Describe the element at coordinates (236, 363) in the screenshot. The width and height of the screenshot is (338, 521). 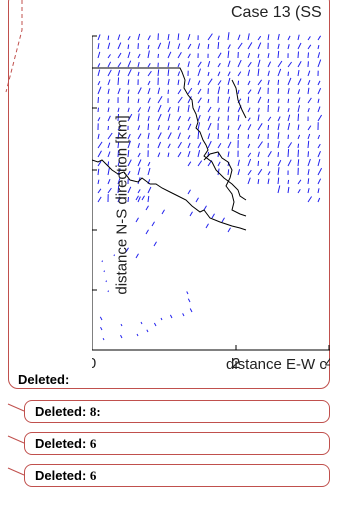
I see `x-tick-label: 2` at that location.